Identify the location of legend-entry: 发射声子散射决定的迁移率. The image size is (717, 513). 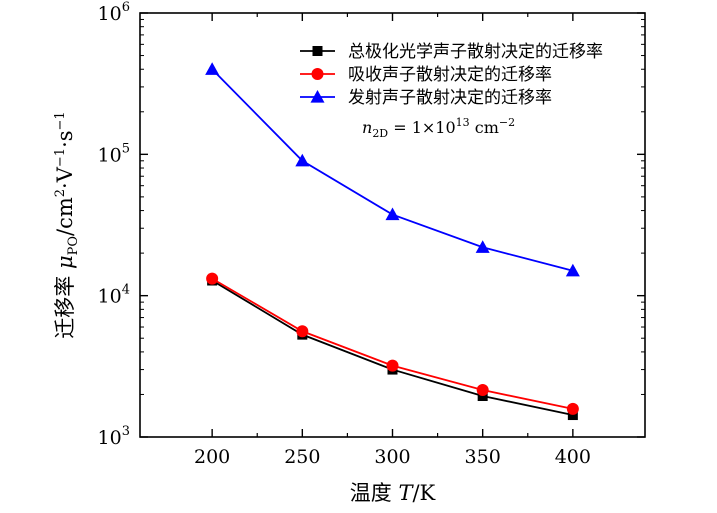
(426, 98).